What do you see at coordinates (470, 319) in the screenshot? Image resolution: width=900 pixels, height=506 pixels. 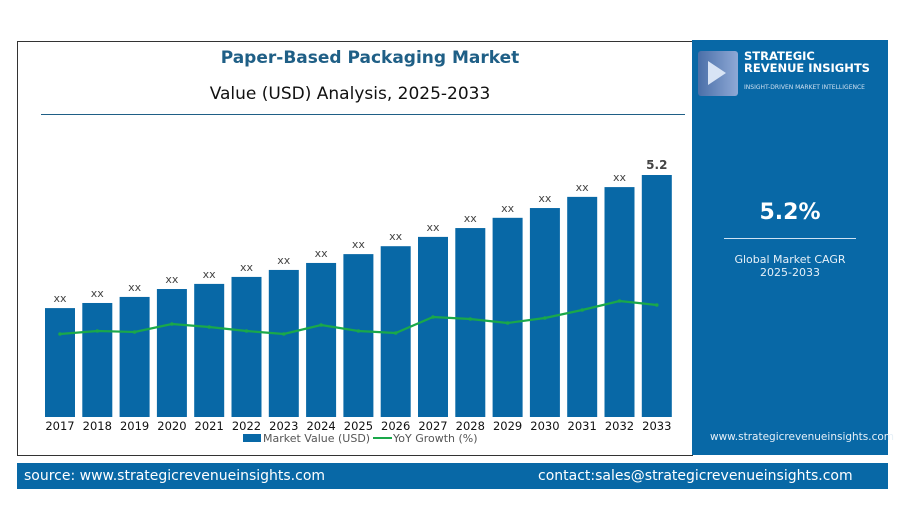 I see `growth-point-2028` at bounding box center [470, 319].